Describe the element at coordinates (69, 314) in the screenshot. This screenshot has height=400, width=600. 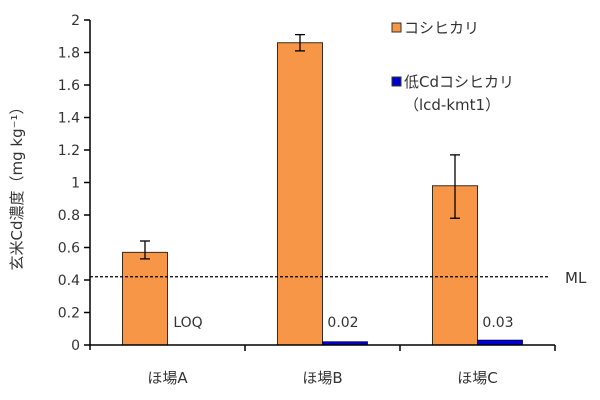
I see `y-tick-label: 0.2` at that location.